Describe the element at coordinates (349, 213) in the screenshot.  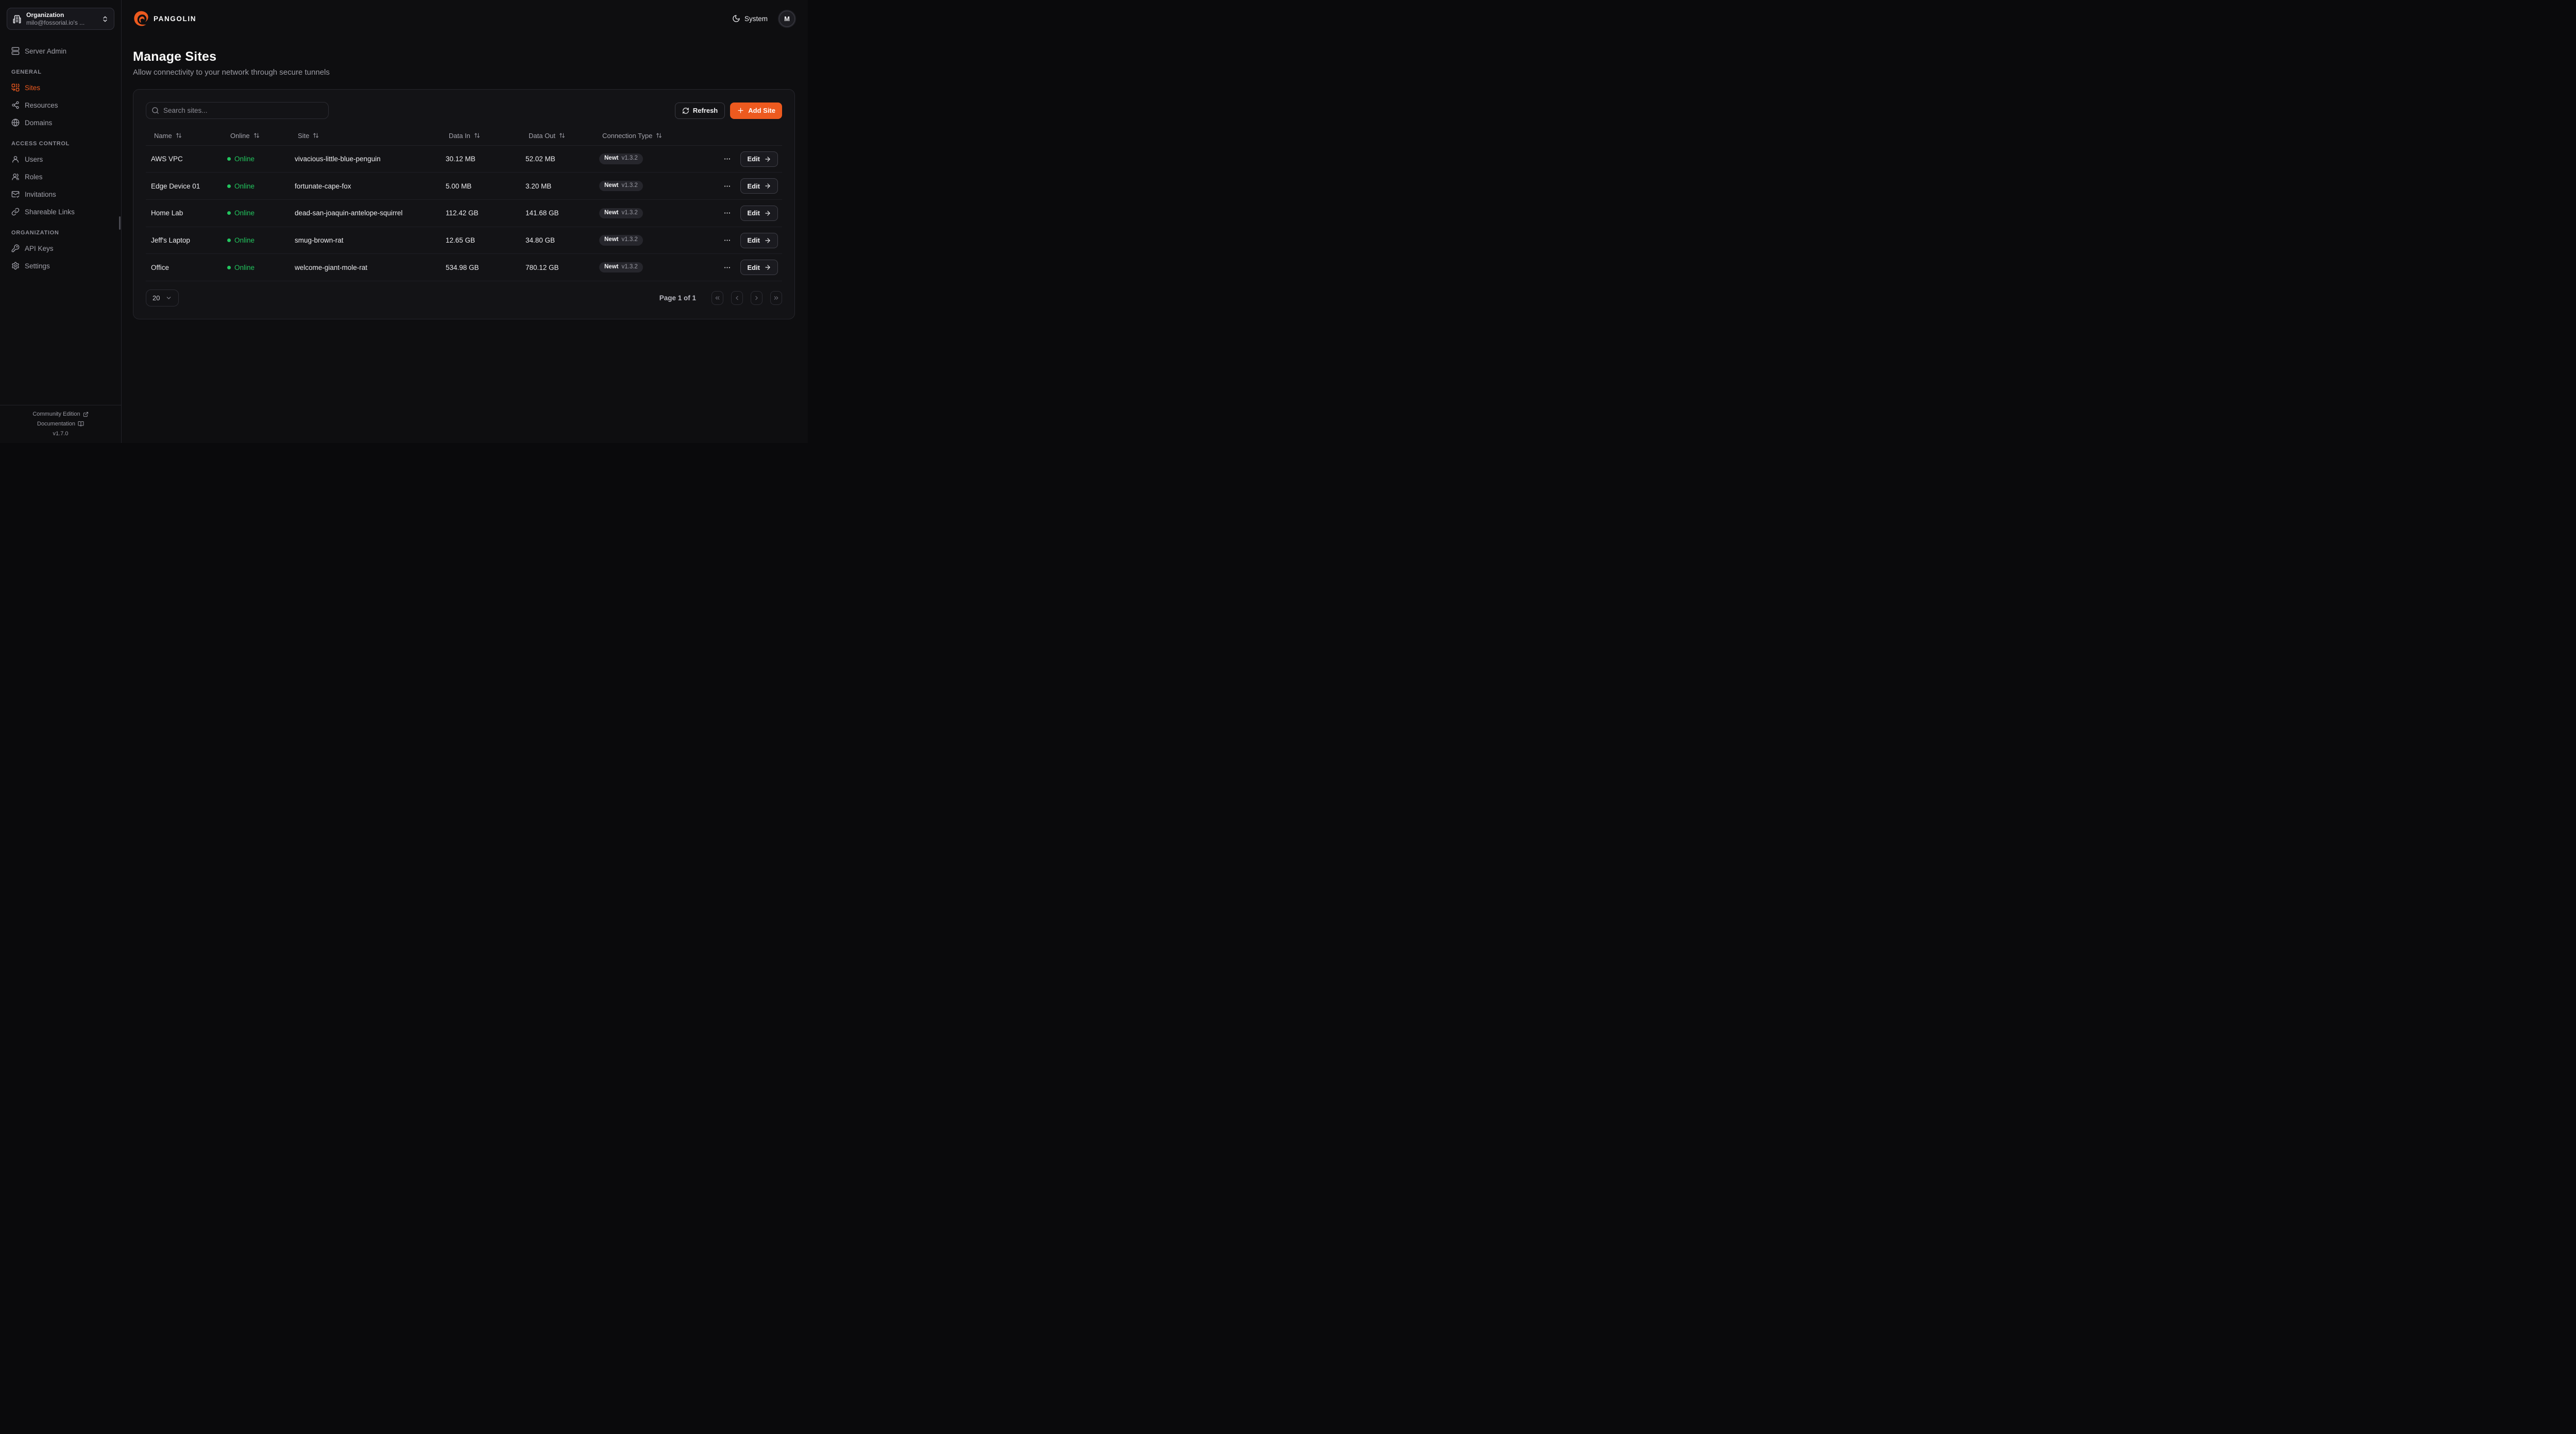
I see `cell-site: dead-san-joaquin-antelope-squirrel` at that location.